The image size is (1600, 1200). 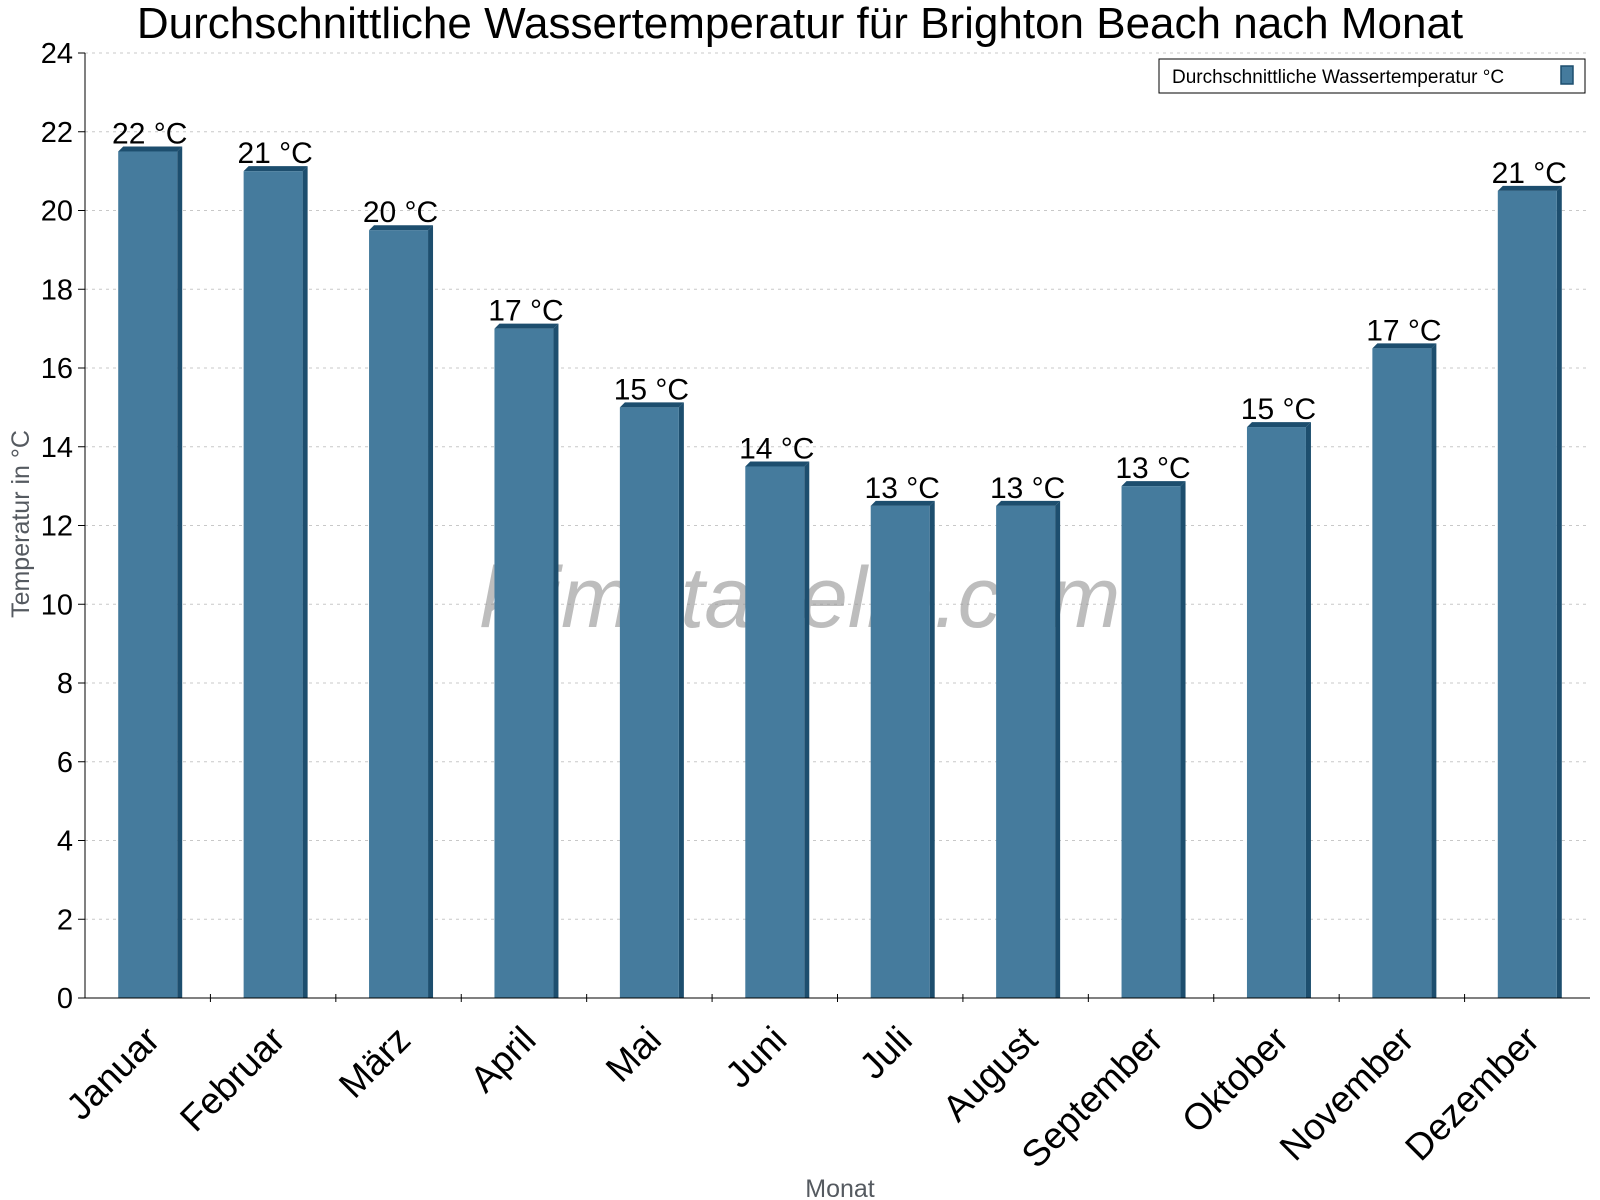 What do you see at coordinates (65, 999) in the screenshot?
I see `y-tick-label: 0` at bounding box center [65, 999].